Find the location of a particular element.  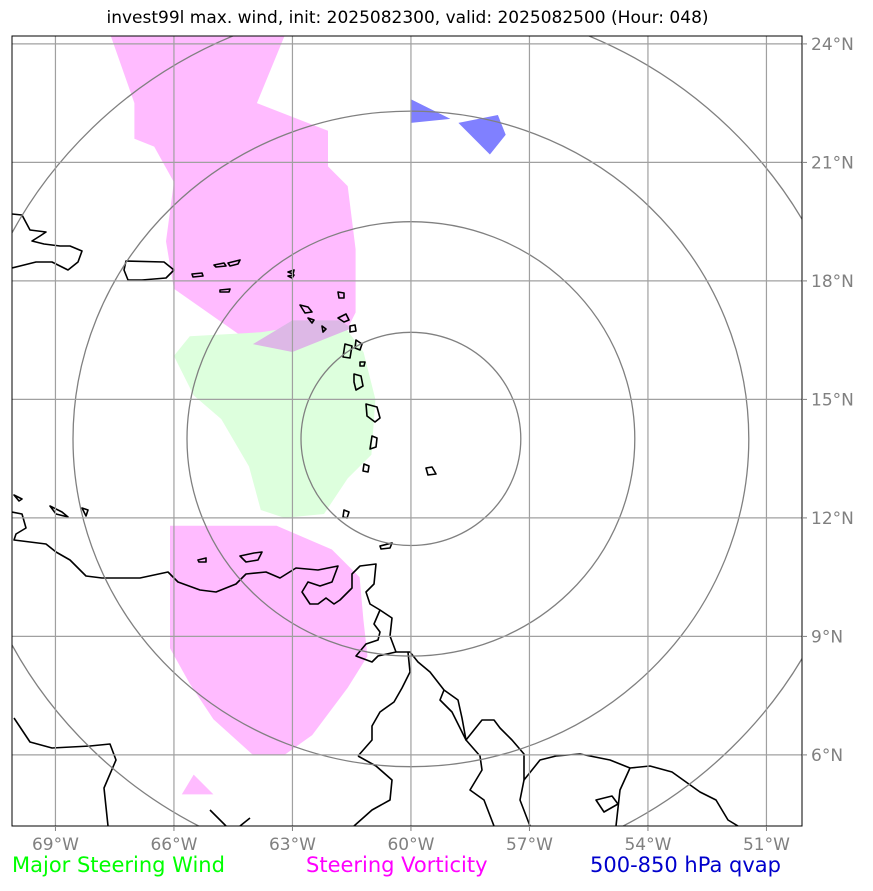

coastline-abc-islands is located at coordinates (51, 506).